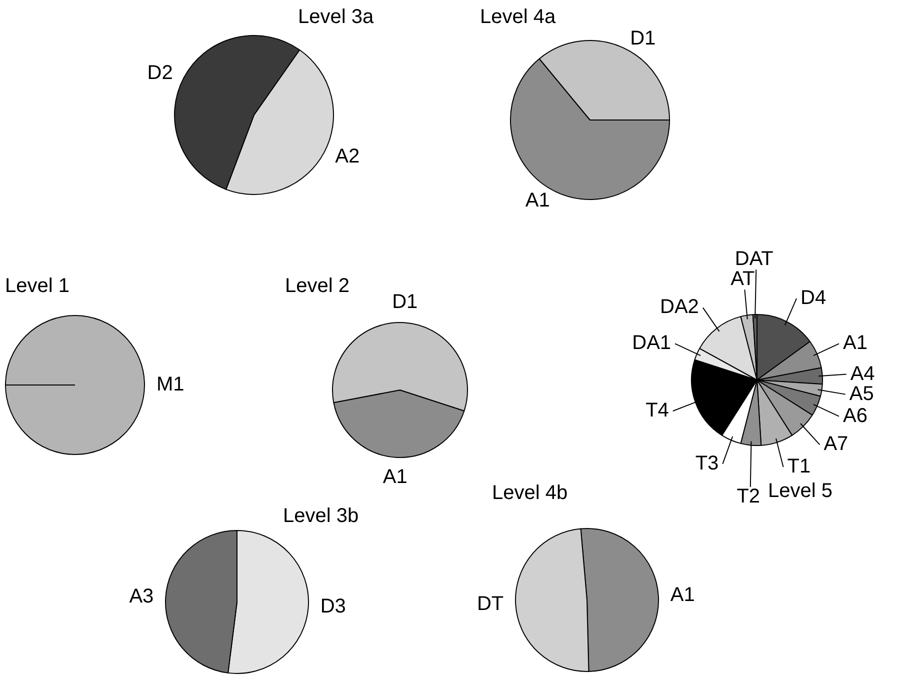 Image resolution: width=899 pixels, height=678 pixels. Describe the element at coordinates (490, 604) in the screenshot. I see `slice-label: DT` at that location.